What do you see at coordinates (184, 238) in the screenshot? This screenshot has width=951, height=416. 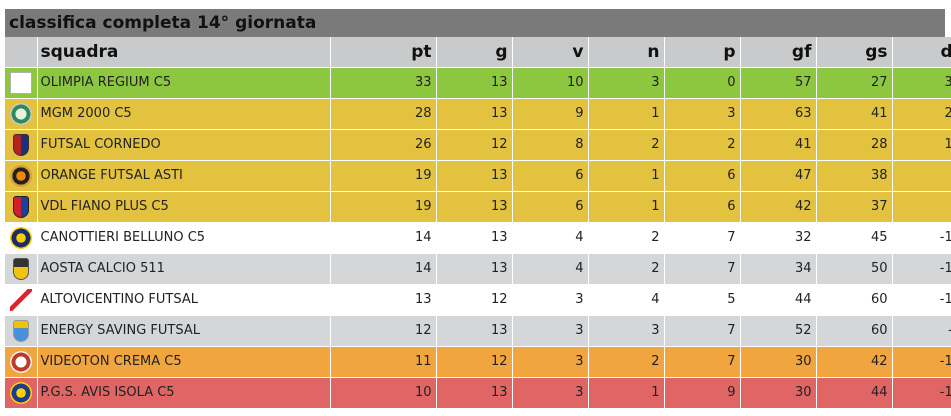 I see `team-name: CANOTTIERI BELLUNO C5` at bounding box center [184, 238].